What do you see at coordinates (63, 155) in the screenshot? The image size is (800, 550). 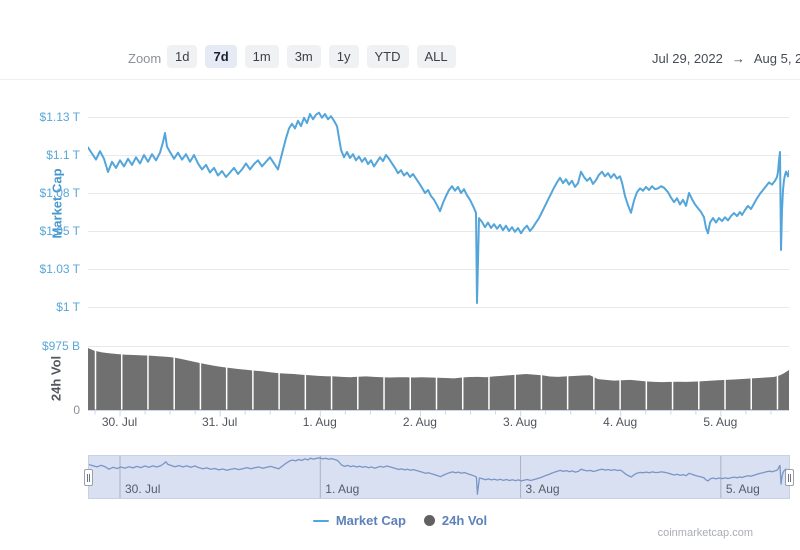 I see `y-axis-label: $1.1 T` at bounding box center [63, 155].